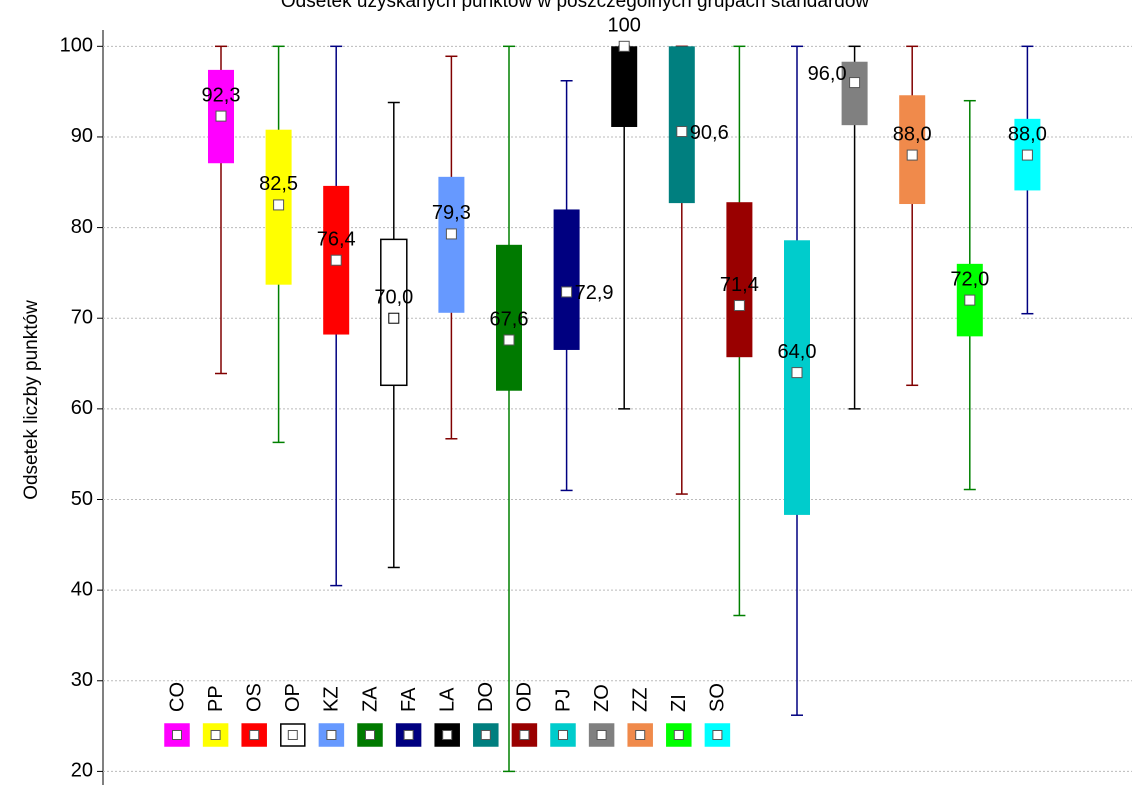 Image resolution: width=1132 pixels, height=785 pixels. I want to click on data-label: 79,3, so click(451, 213).